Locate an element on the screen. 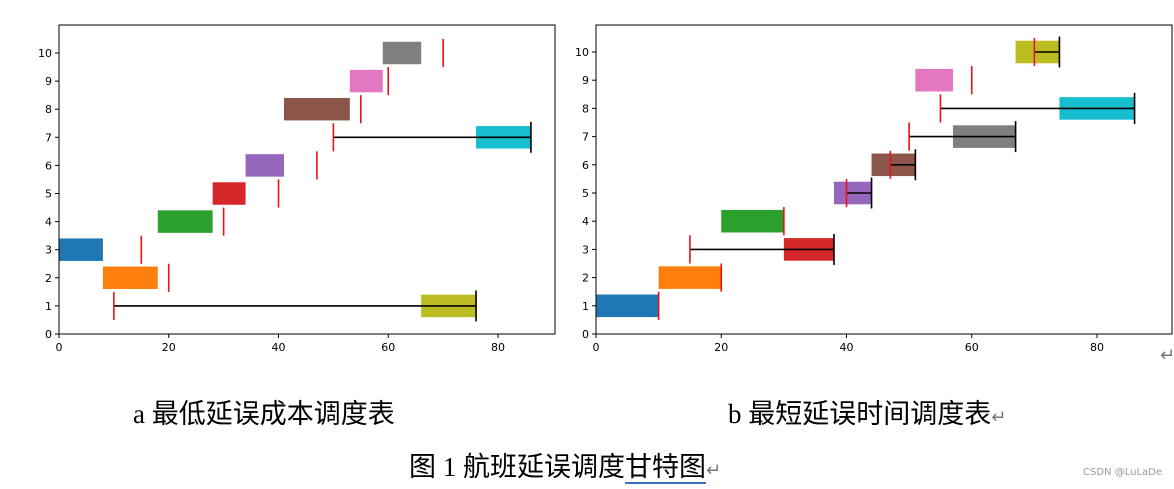  figure-caption: 图 1 航班延误调度甘特图↵ is located at coordinates (565, 464).